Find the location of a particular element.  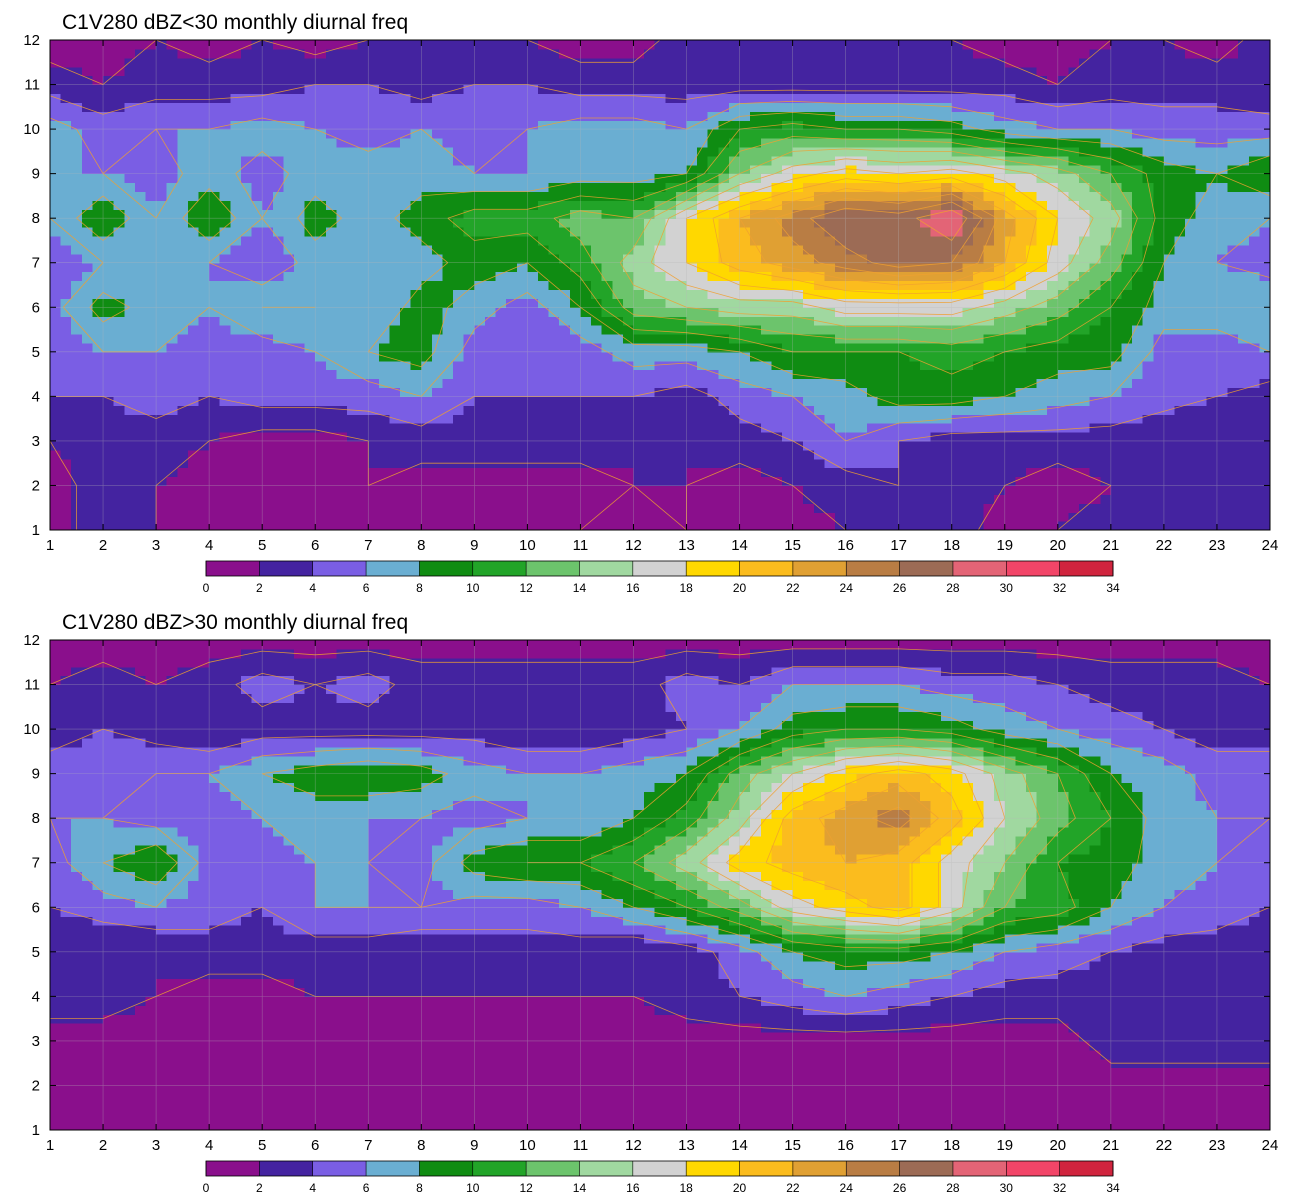

y-tick-label: 11 is located at coordinates (32, 85).